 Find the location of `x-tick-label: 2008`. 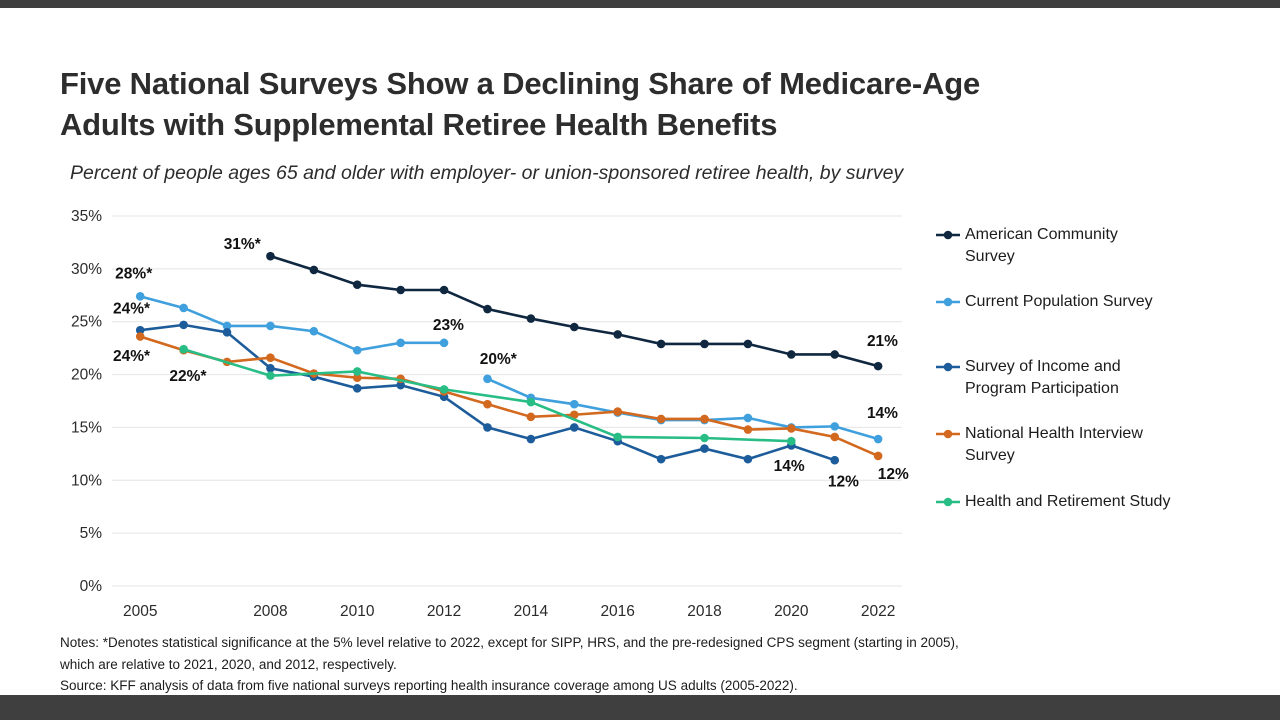

x-tick-label: 2008 is located at coordinates (270, 611).